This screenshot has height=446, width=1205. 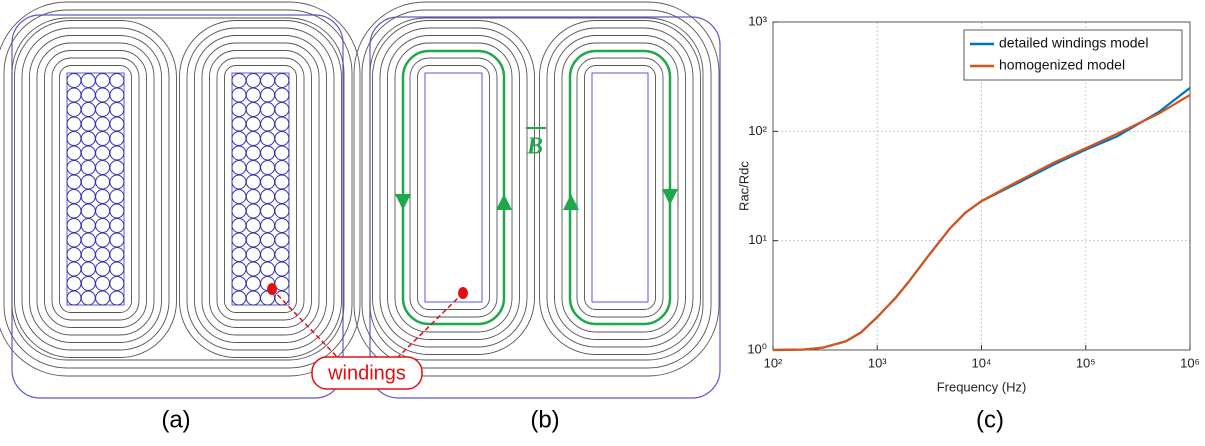 I want to click on x-tick-label: 10⁵, so click(x=1086, y=362).